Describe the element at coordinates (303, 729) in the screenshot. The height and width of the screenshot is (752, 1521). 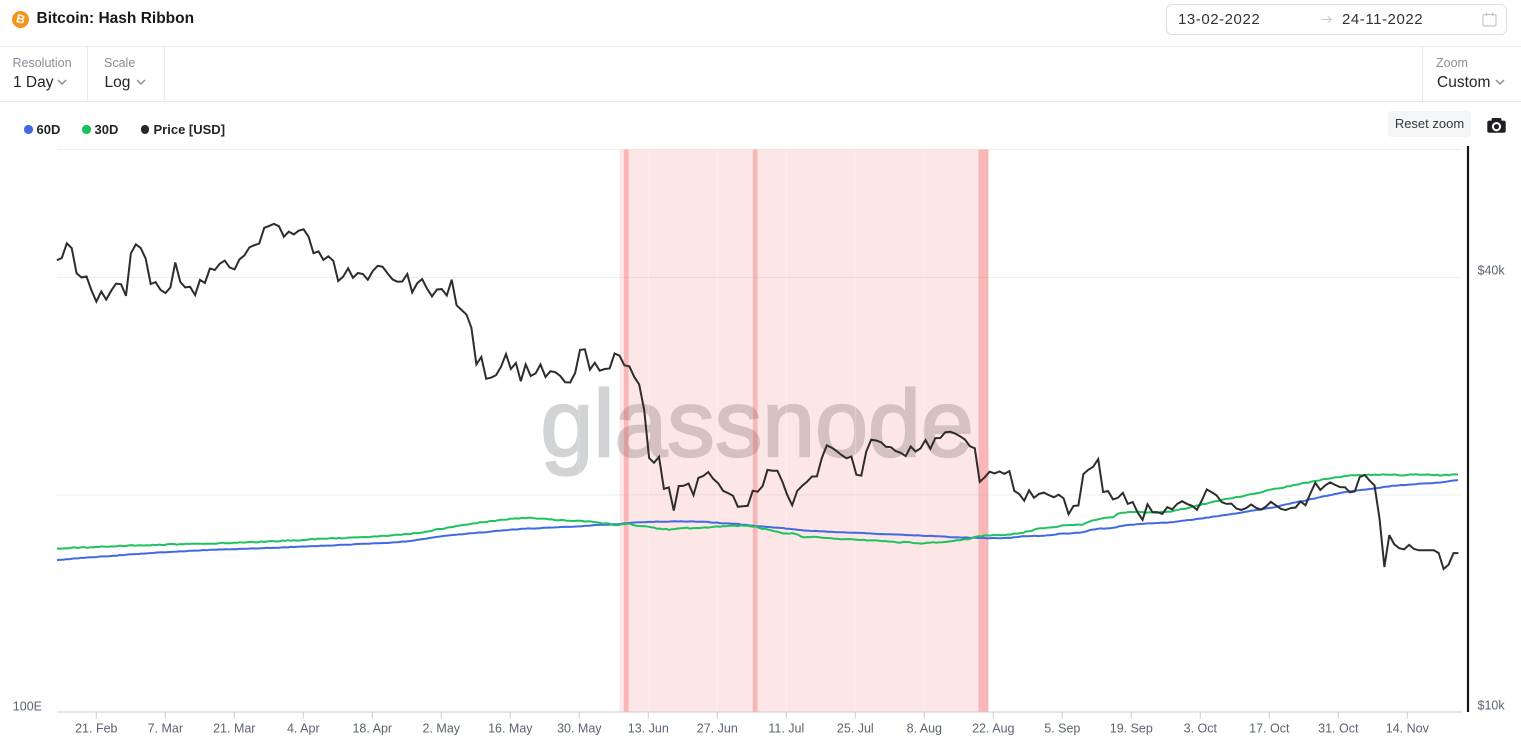
I see `svg-text: 4. Apr` at that location.